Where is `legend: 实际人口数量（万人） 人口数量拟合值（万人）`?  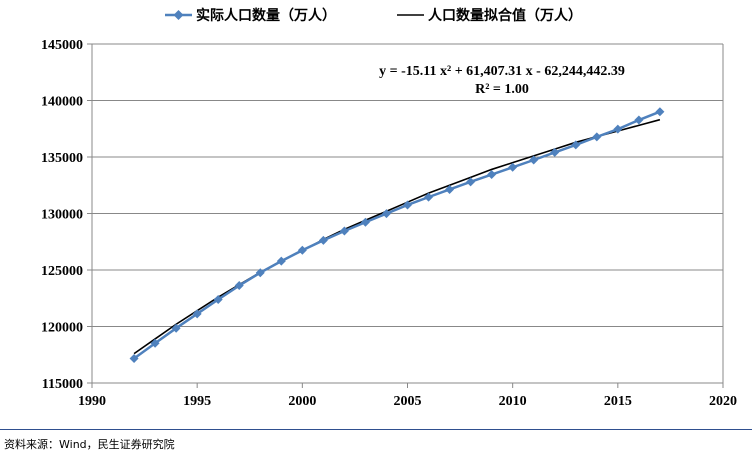
legend: 实际人口数量（万人） 人口数量拟合值（万人） is located at coordinates (373, 15).